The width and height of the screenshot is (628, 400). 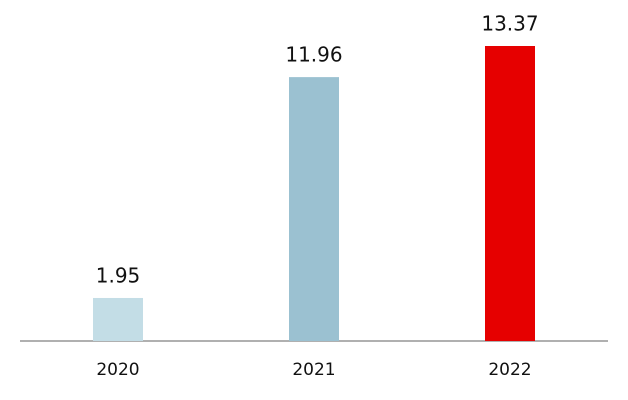 I want to click on x-tick-label: 2020, so click(x=117, y=370).